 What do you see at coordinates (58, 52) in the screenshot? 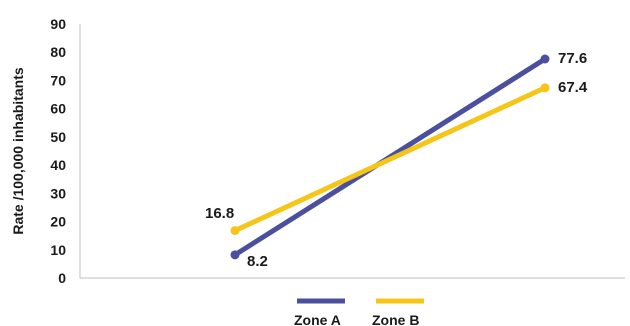
I see `y-tick-label: 80` at bounding box center [58, 52].